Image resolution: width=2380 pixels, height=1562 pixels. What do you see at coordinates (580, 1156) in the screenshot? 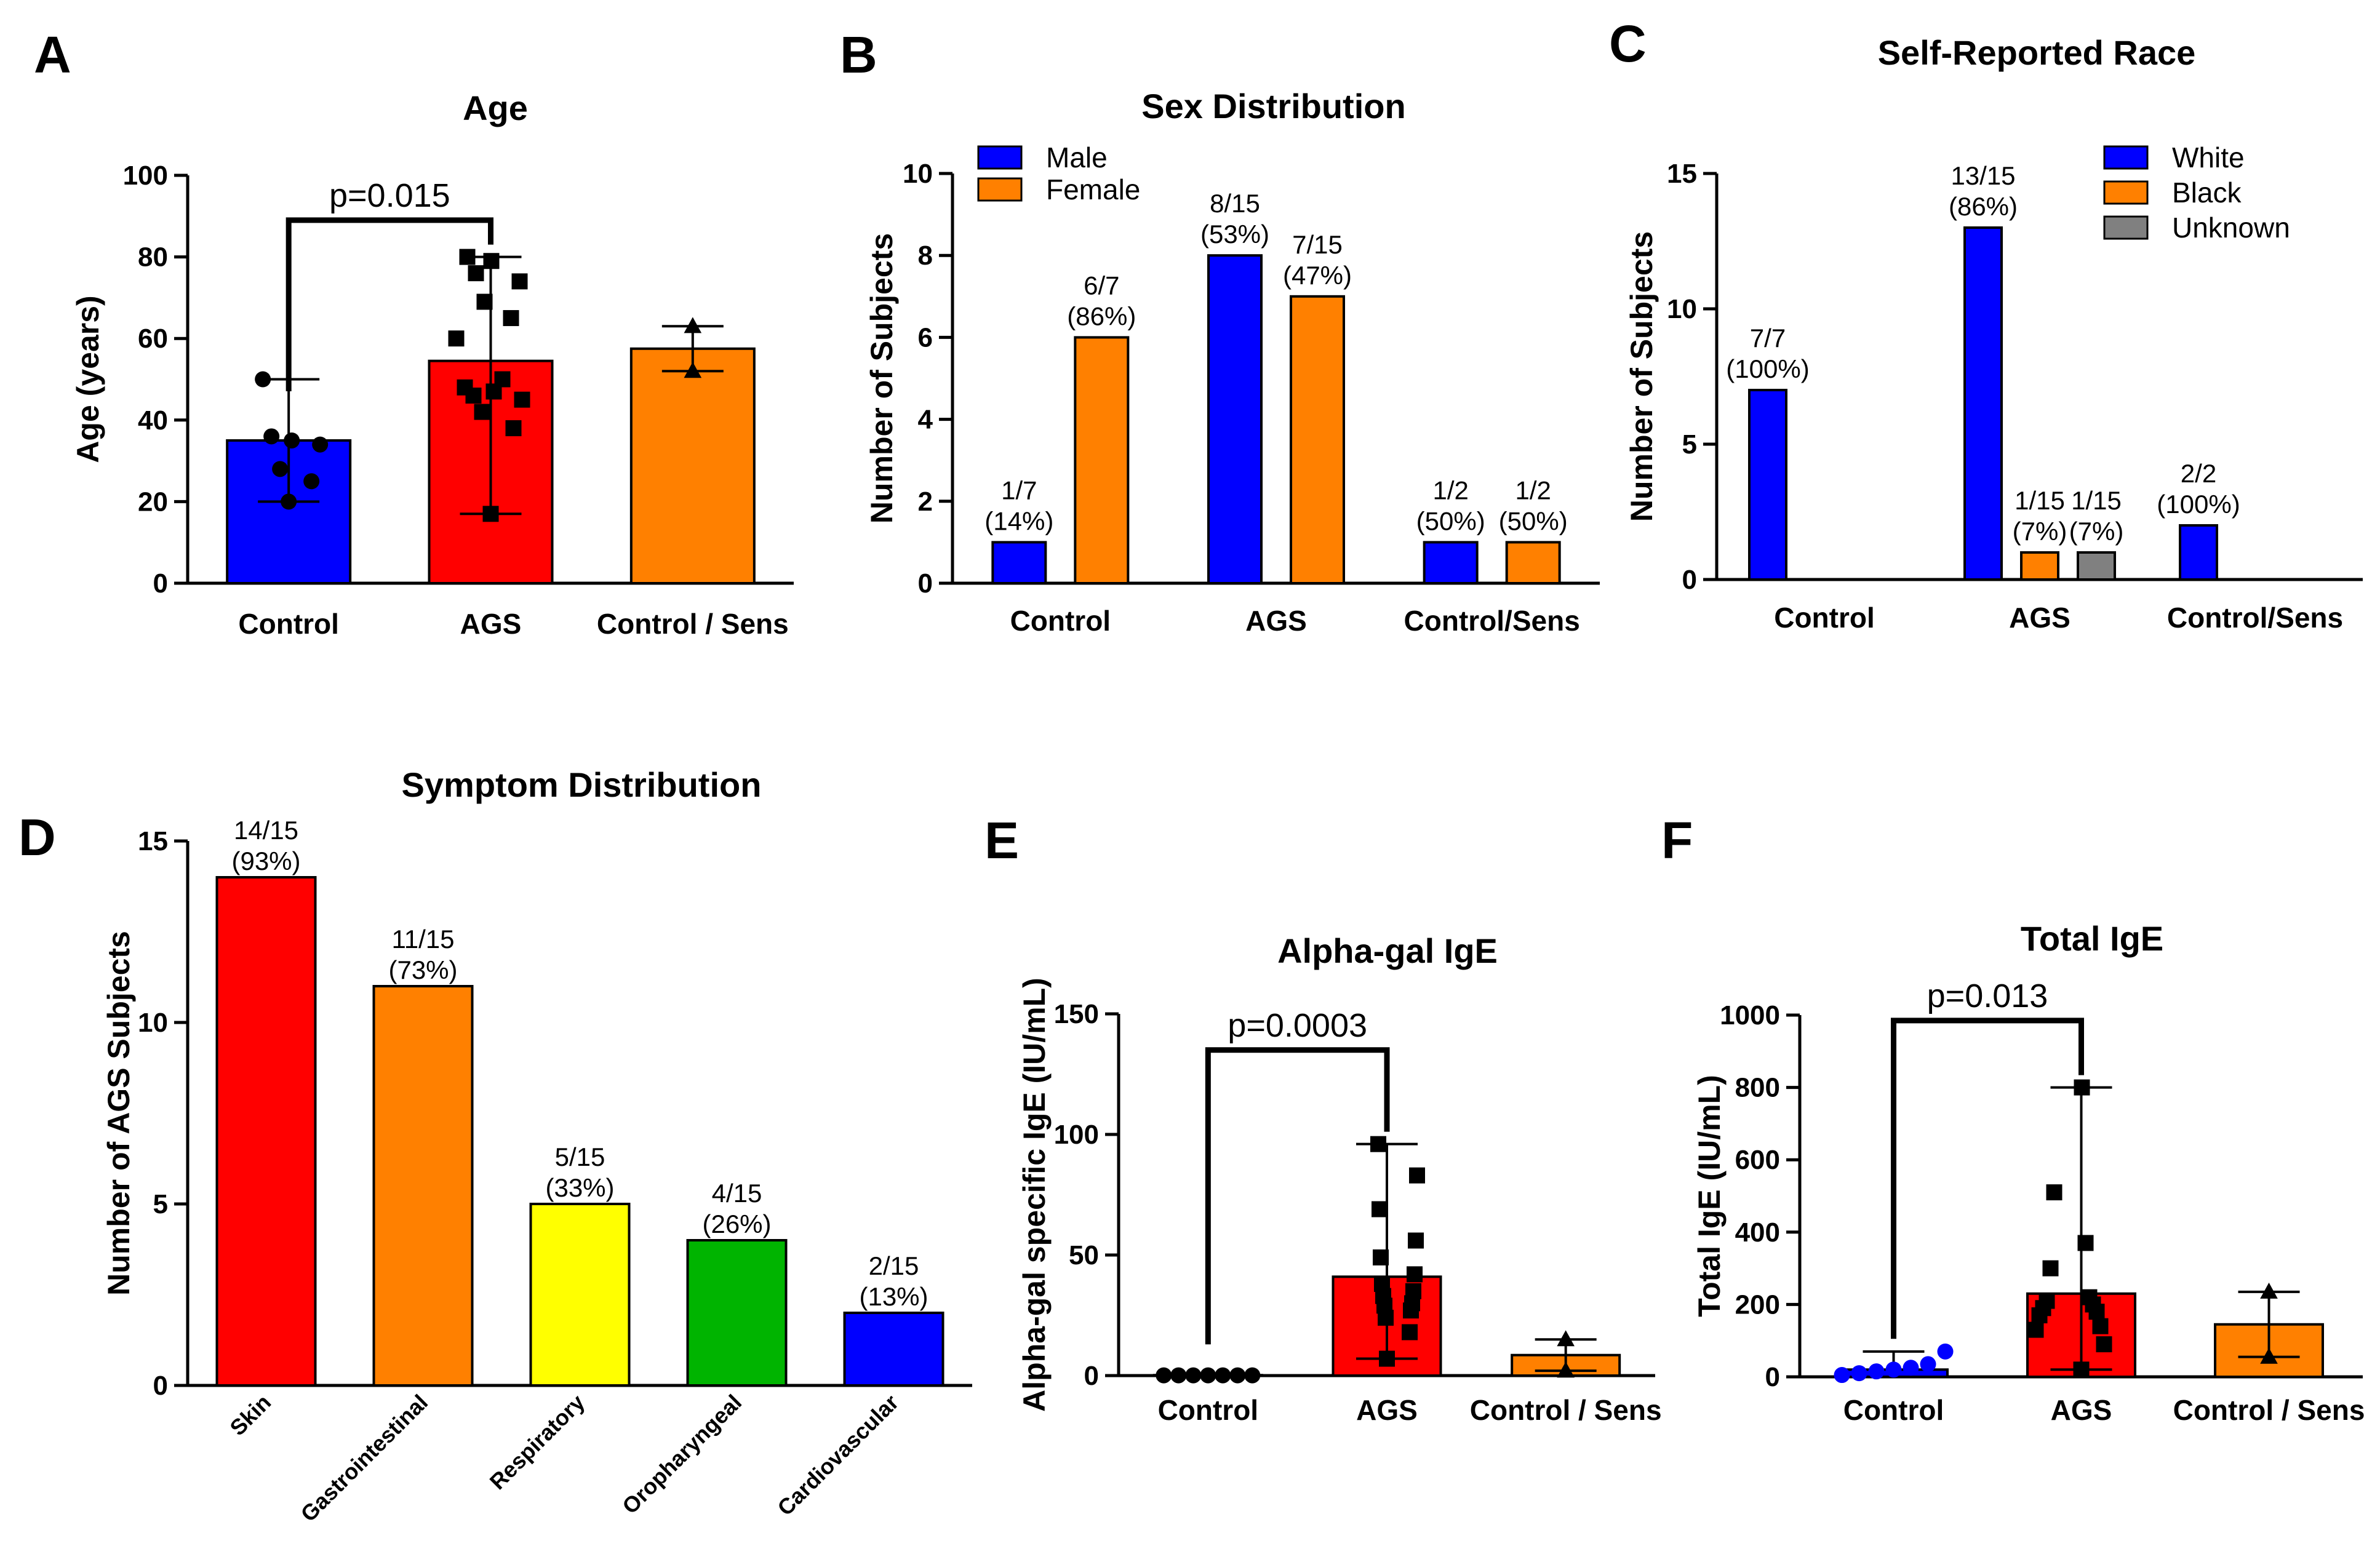
I see `bar-count-label: 5/15` at bounding box center [580, 1156].